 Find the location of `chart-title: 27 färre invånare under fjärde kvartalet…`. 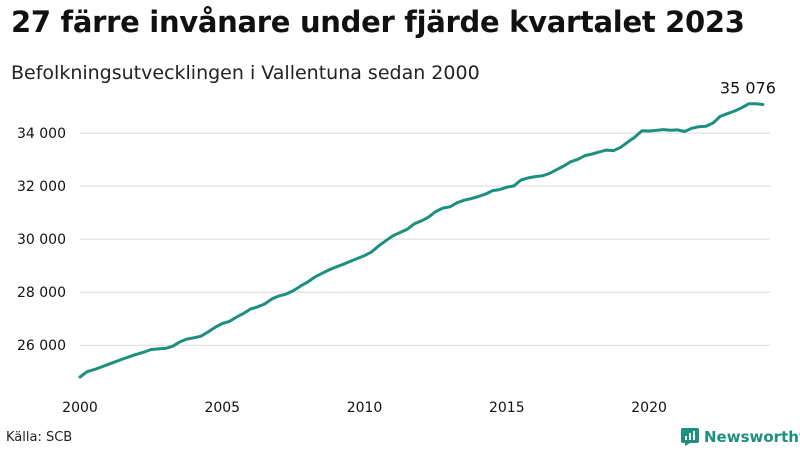

chart-title: 27 färre invånare under fjärde kvartalet… is located at coordinates (378, 22).